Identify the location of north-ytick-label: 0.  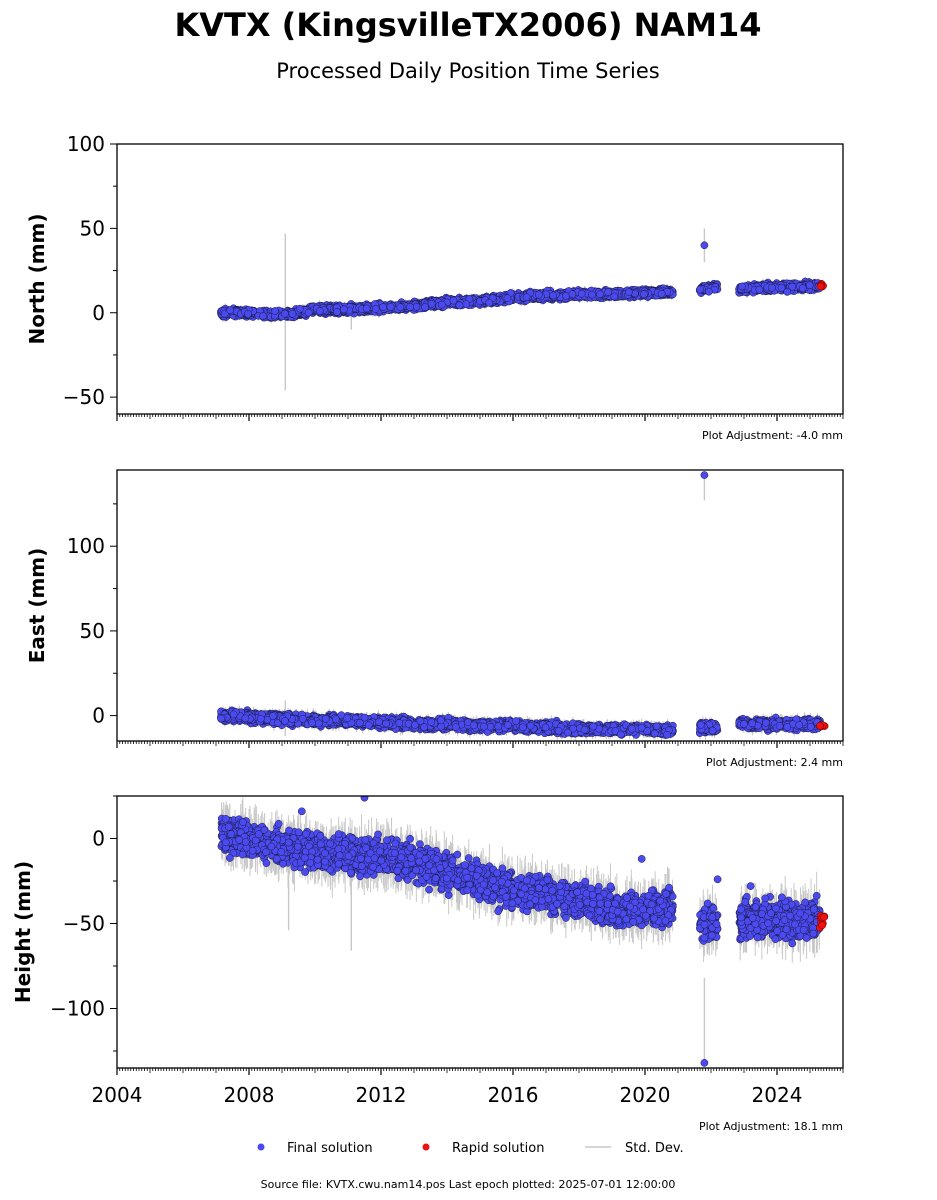
(98, 313).